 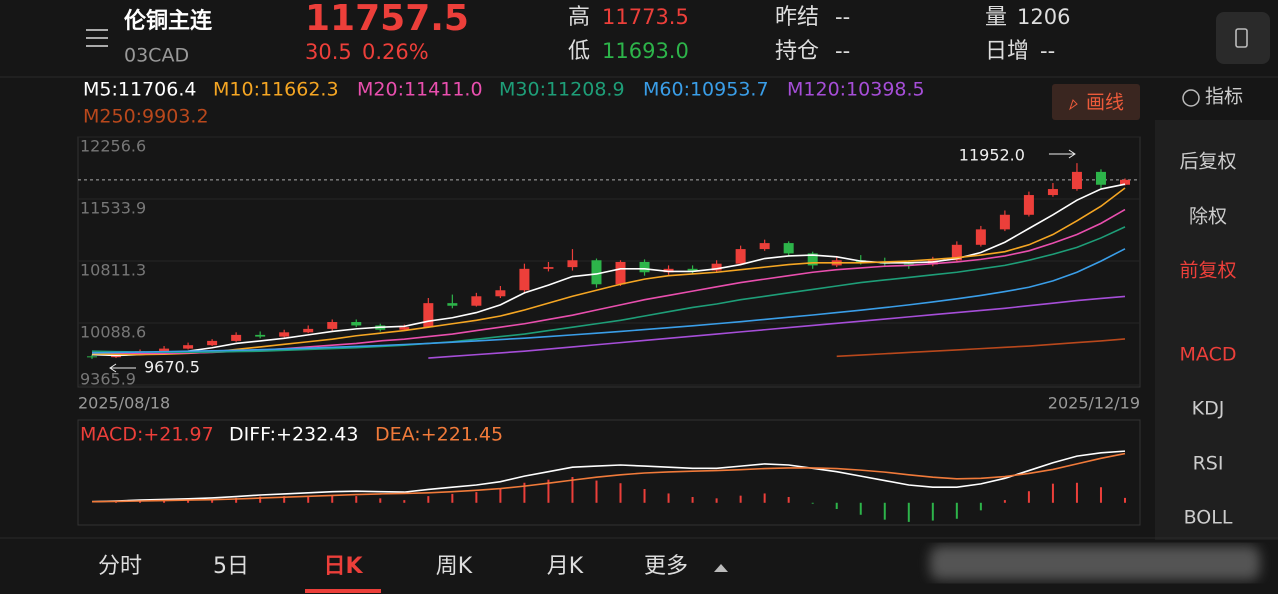 I want to click on y-tick-label: 11533.9, so click(x=113, y=208).